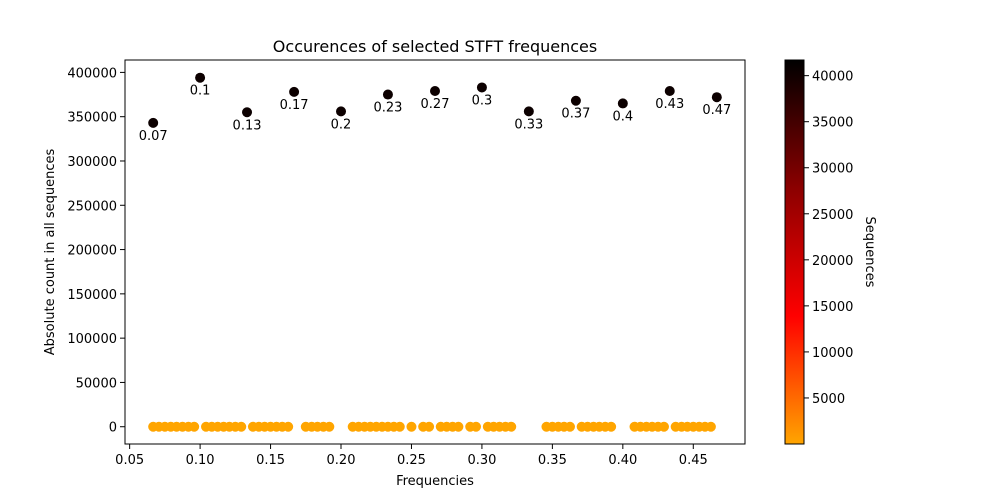 The width and height of the screenshot is (1000, 500). Describe the element at coordinates (575, 114) in the screenshot. I see `point-label: 0.37` at that location.